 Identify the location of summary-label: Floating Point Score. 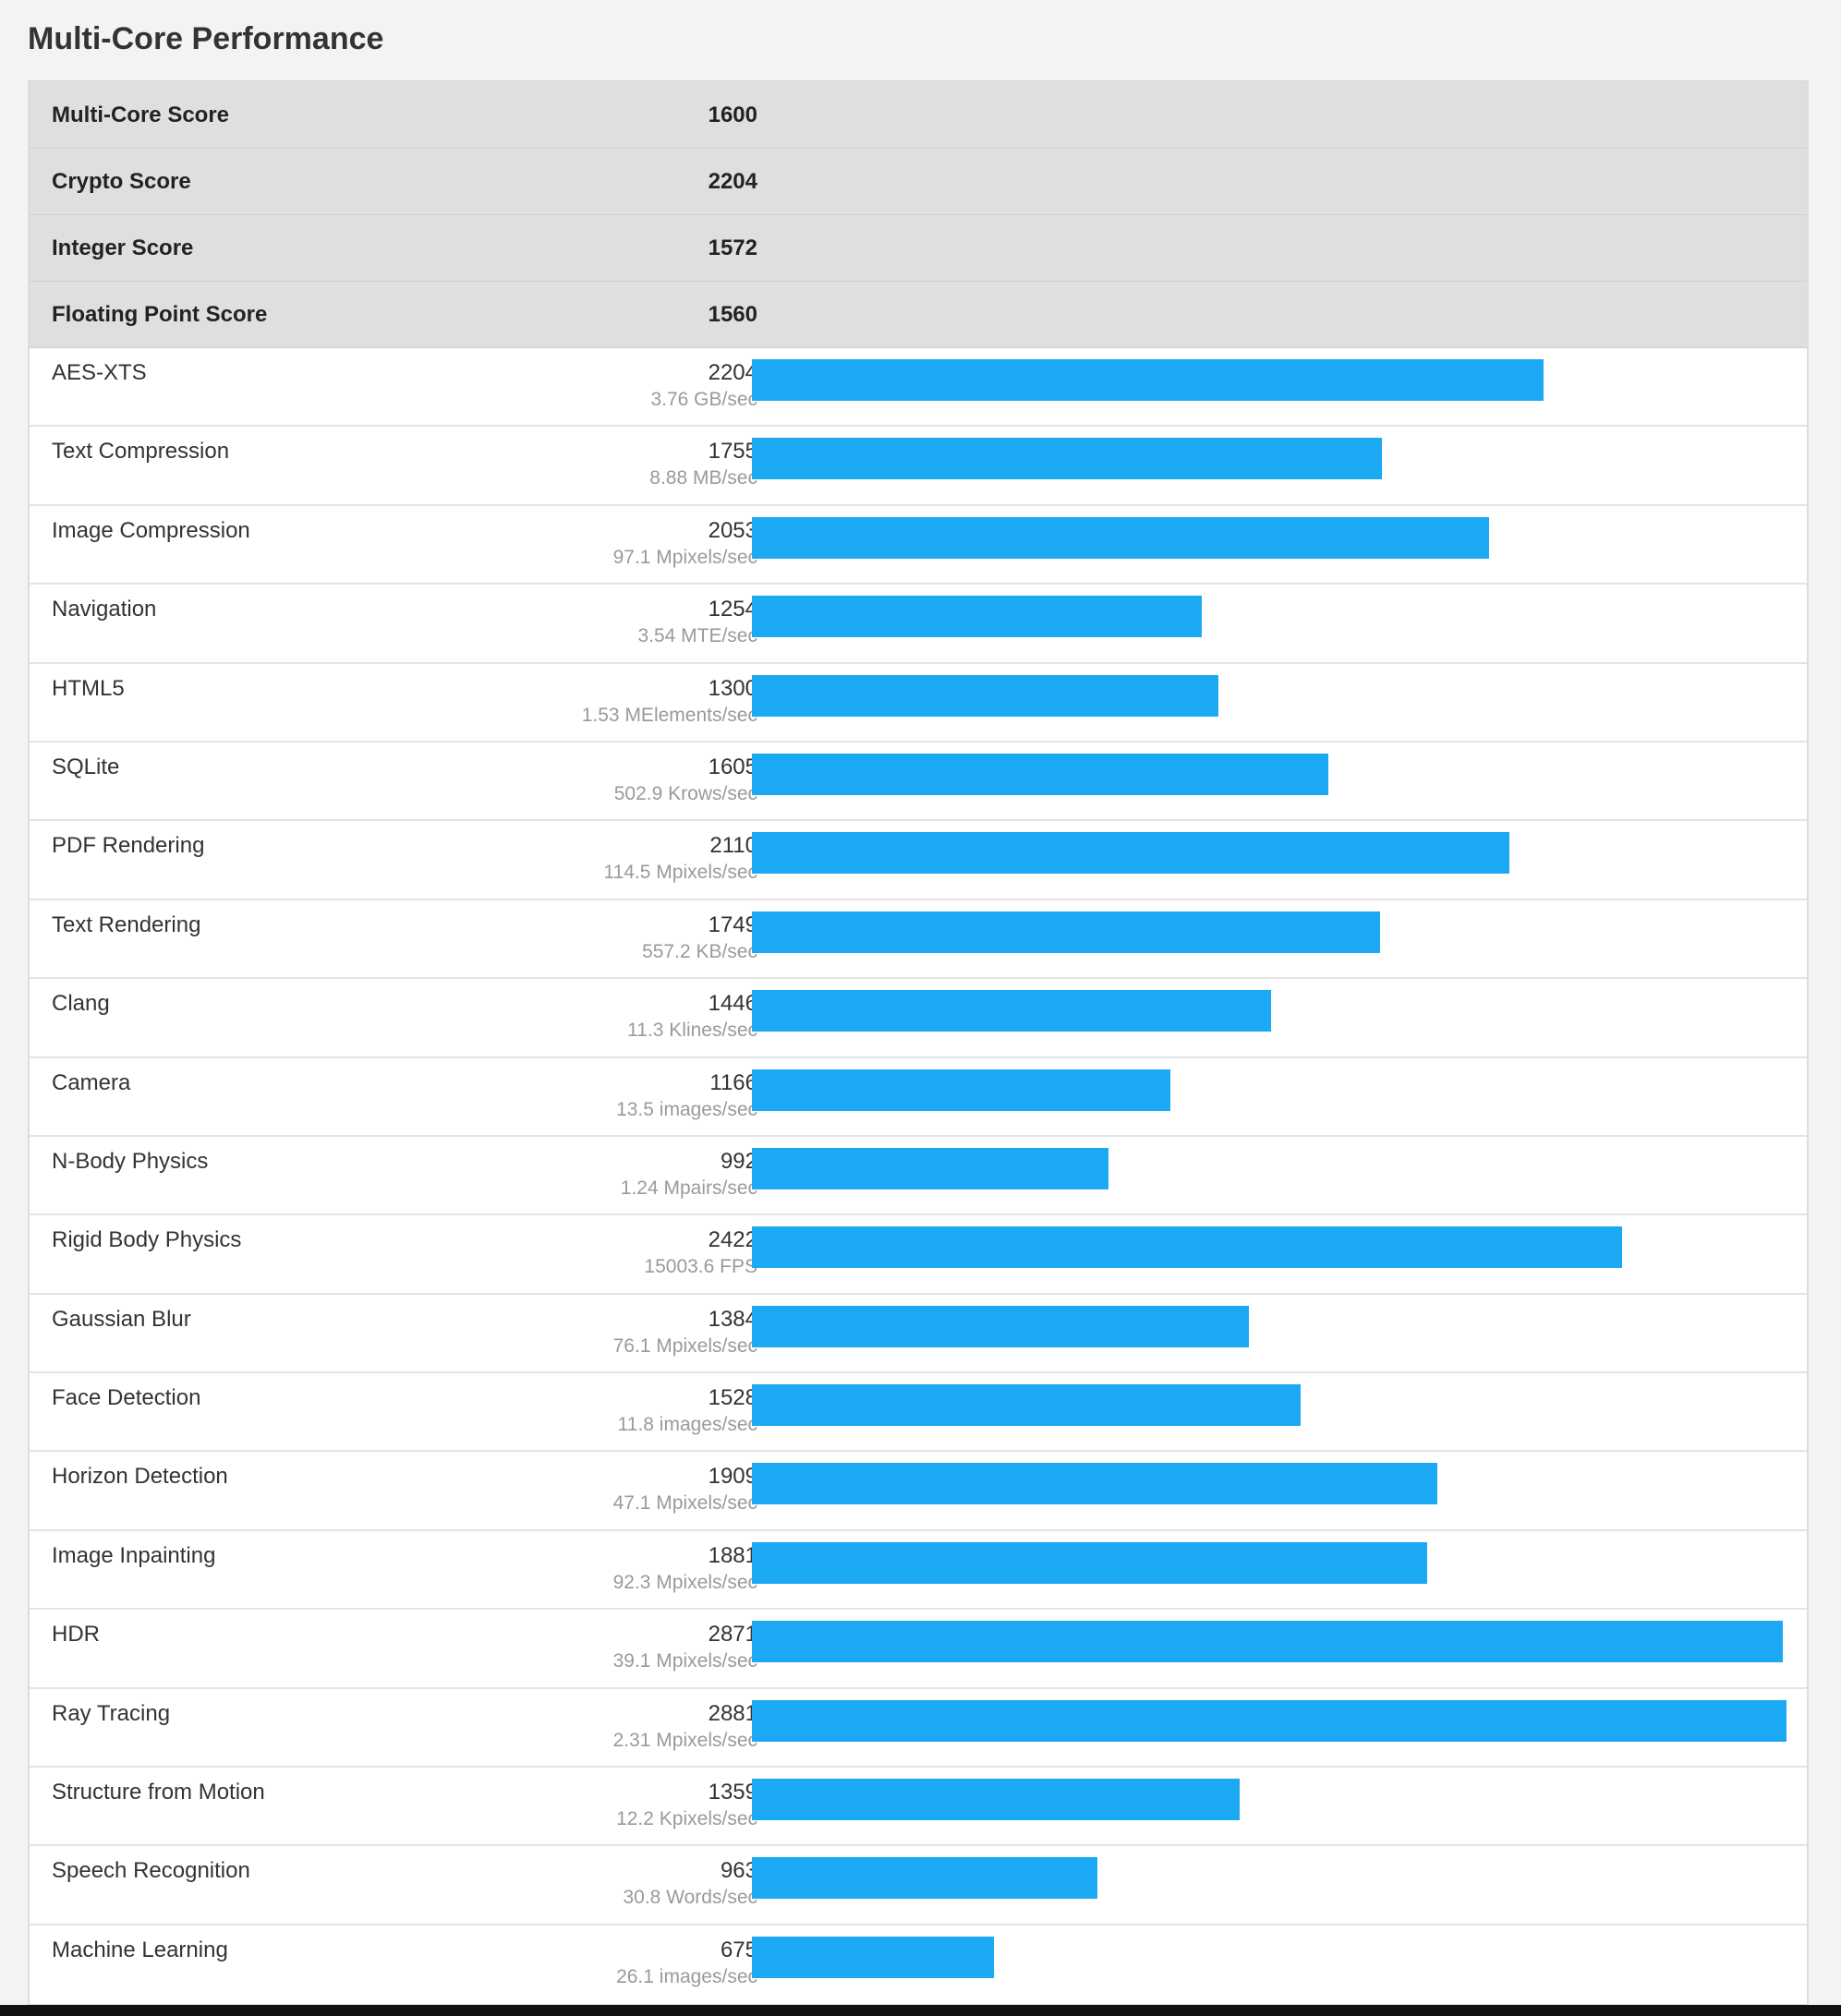
(160, 315).